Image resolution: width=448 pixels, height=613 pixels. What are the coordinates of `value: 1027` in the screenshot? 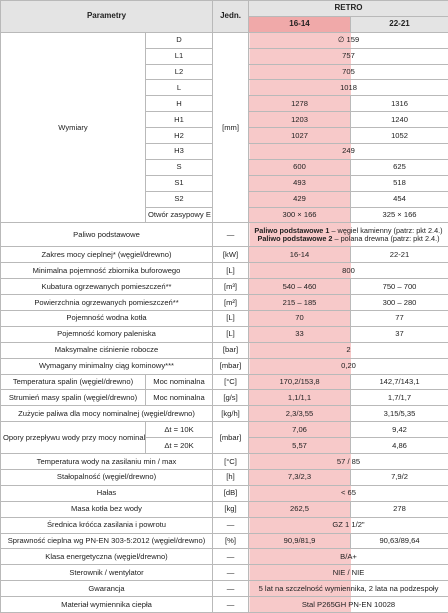 It's located at (300, 136).